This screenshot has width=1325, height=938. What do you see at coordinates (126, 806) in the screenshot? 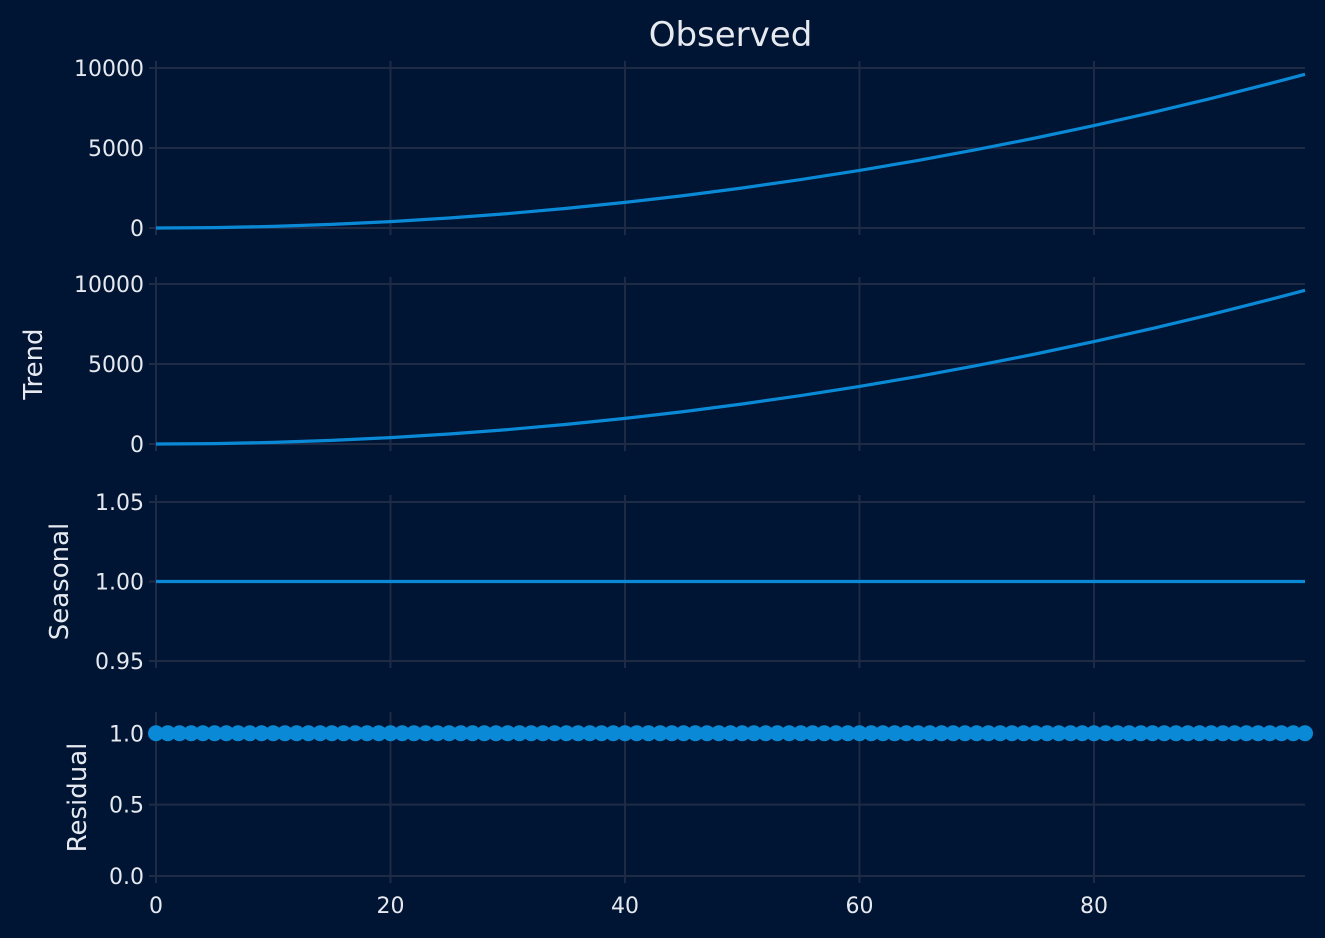
I see `ytick-label-residual-1: 0.5` at bounding box center [126, 806].